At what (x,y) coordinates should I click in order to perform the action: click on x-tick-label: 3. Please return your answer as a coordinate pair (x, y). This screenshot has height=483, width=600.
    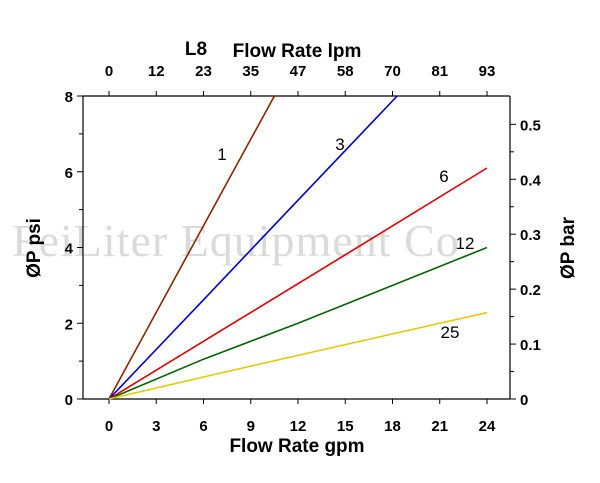
    Looking at the image, I should click on (156, 426).